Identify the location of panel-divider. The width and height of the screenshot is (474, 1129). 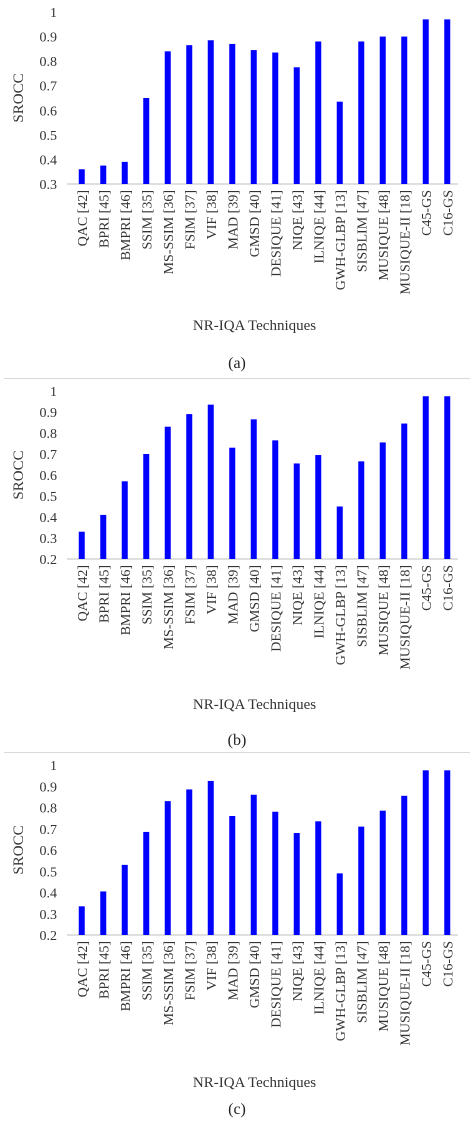
(237, 378).